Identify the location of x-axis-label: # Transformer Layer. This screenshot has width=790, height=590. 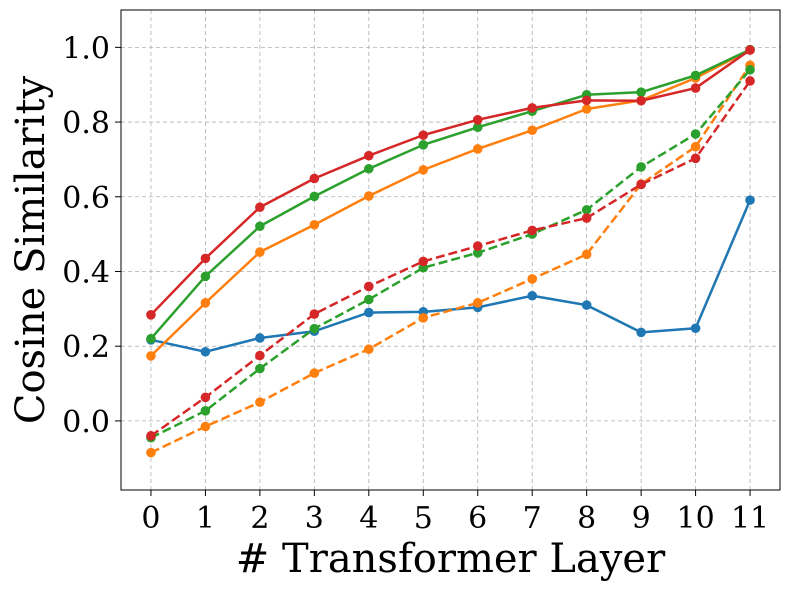
(451, 559).